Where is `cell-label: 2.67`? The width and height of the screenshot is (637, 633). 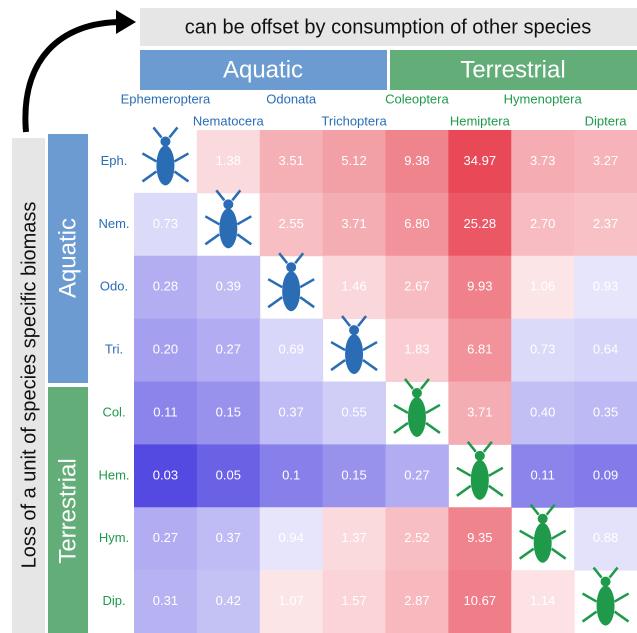
cell-label: 2.67 is located at coordinates (416, 286).